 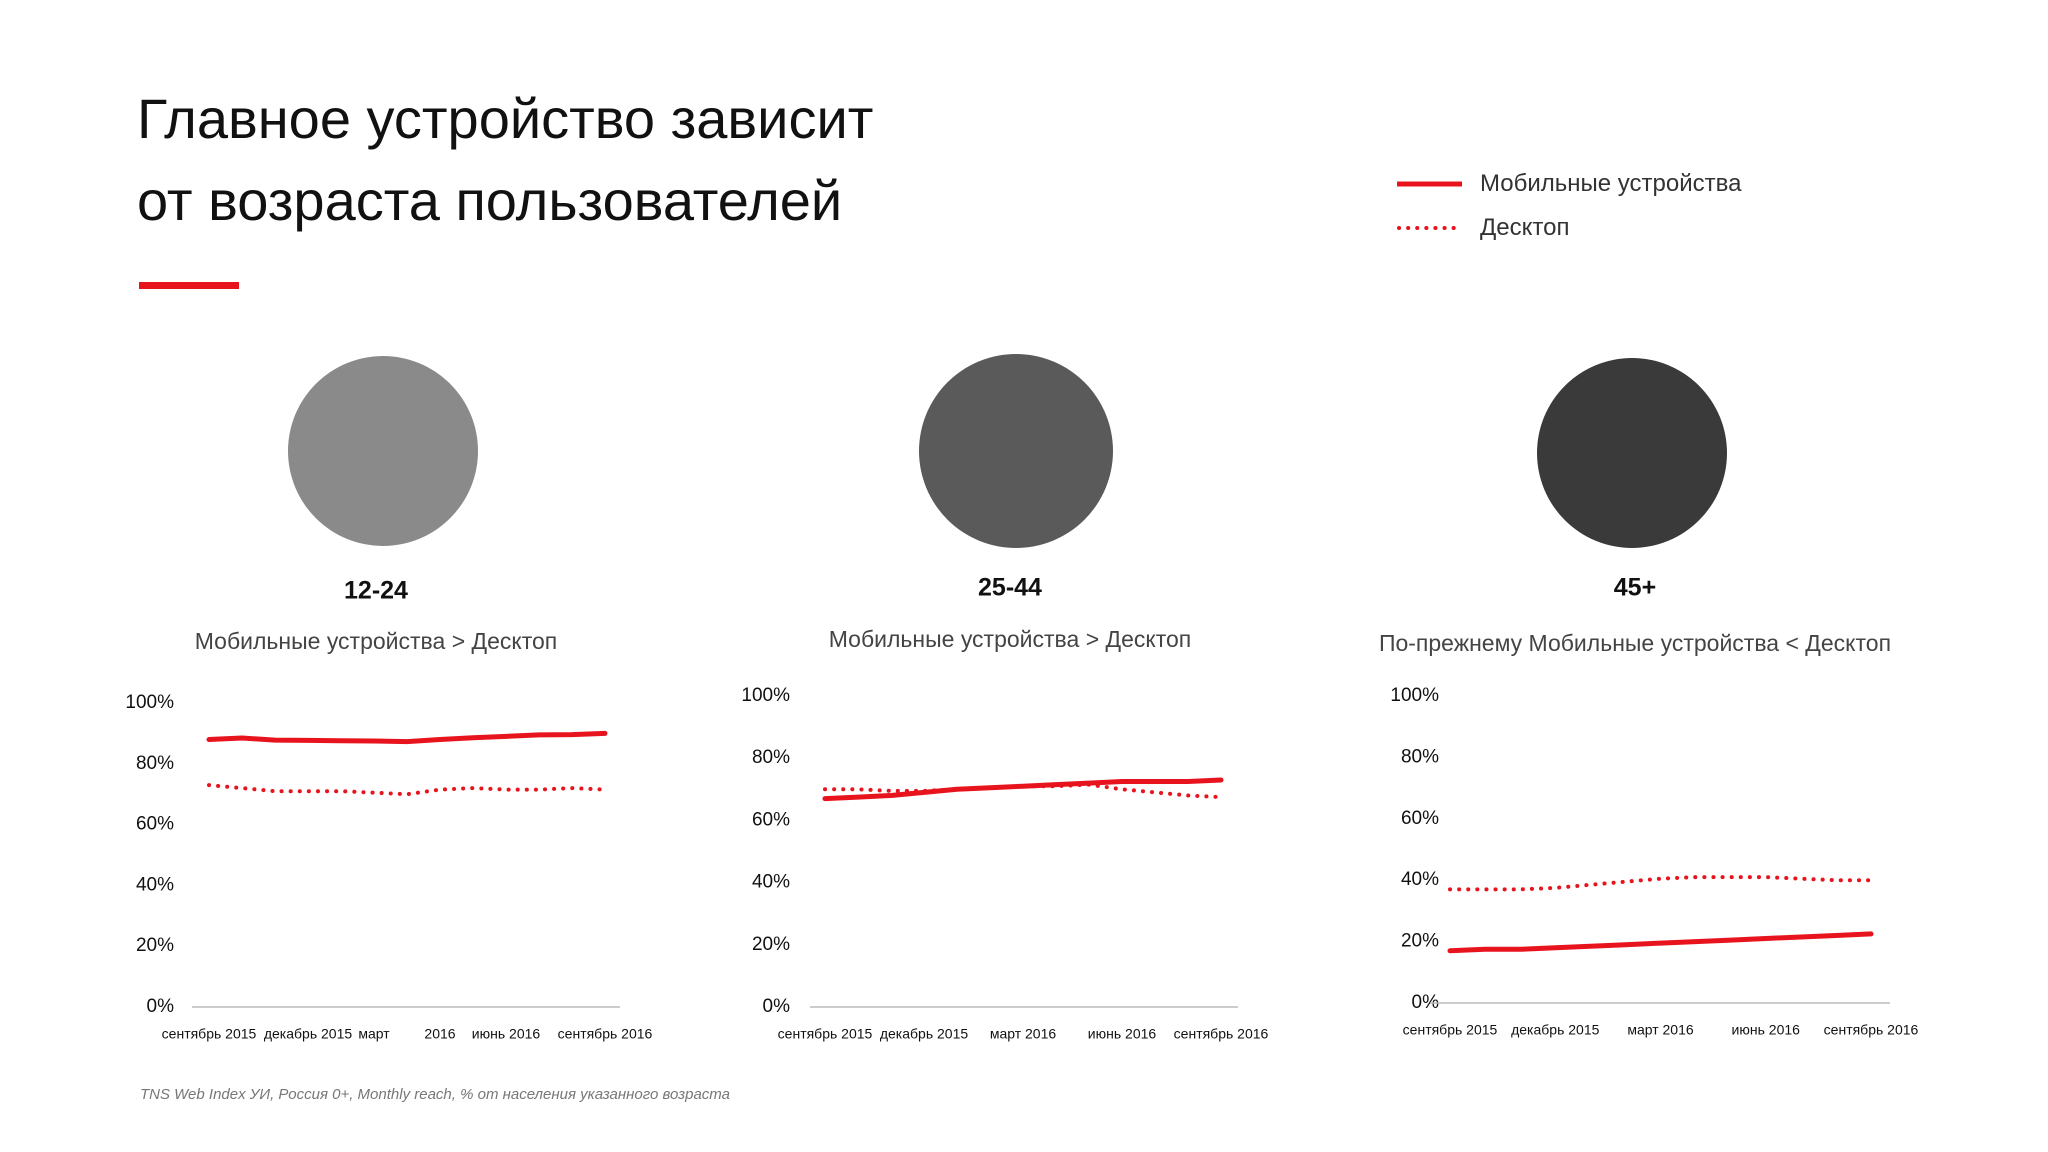 What do you see at coordinates (439, 1034) in the screenshot?
I see `x-tick-label: 2016` at bounding box center [439, 1034].